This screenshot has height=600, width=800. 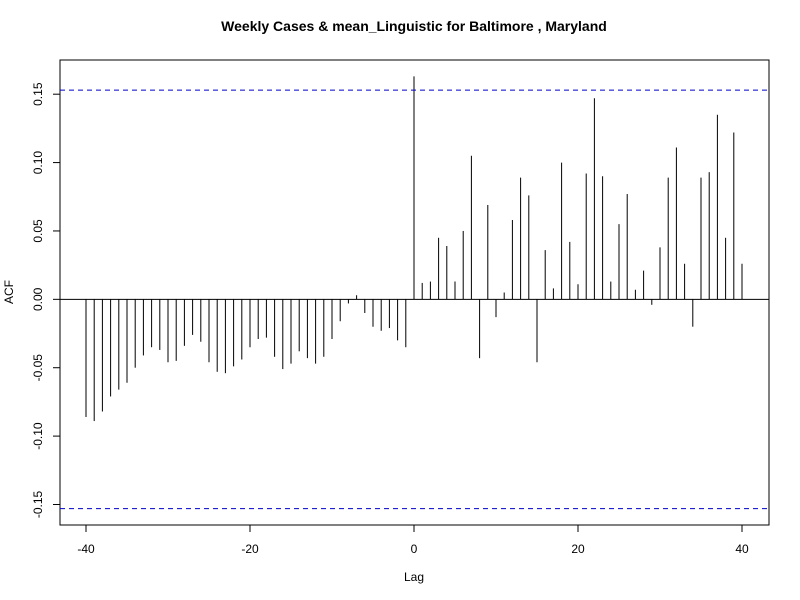 What do you see at coordinates (86, 549) in the screenshot?
I see `x-tick-label: -40` at bounding box center [86, 549].